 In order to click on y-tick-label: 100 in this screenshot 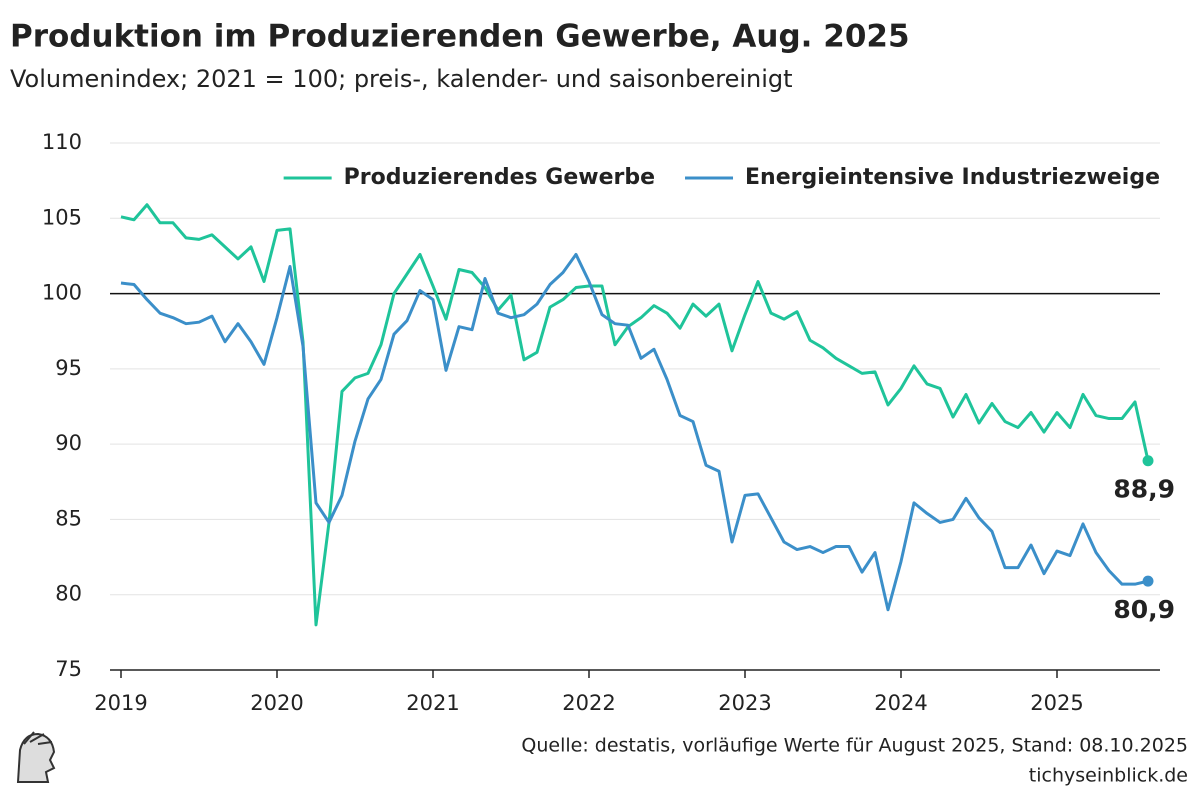, I will do `click(62, 293)`.